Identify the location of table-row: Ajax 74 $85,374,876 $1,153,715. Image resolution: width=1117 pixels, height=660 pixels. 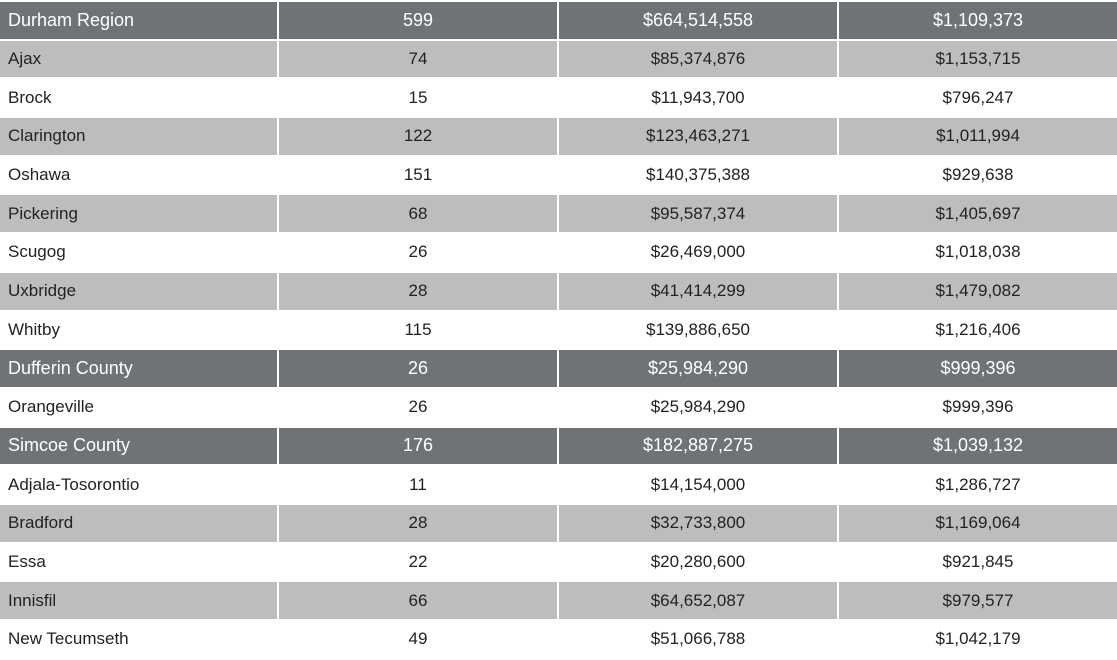
(558, 59).